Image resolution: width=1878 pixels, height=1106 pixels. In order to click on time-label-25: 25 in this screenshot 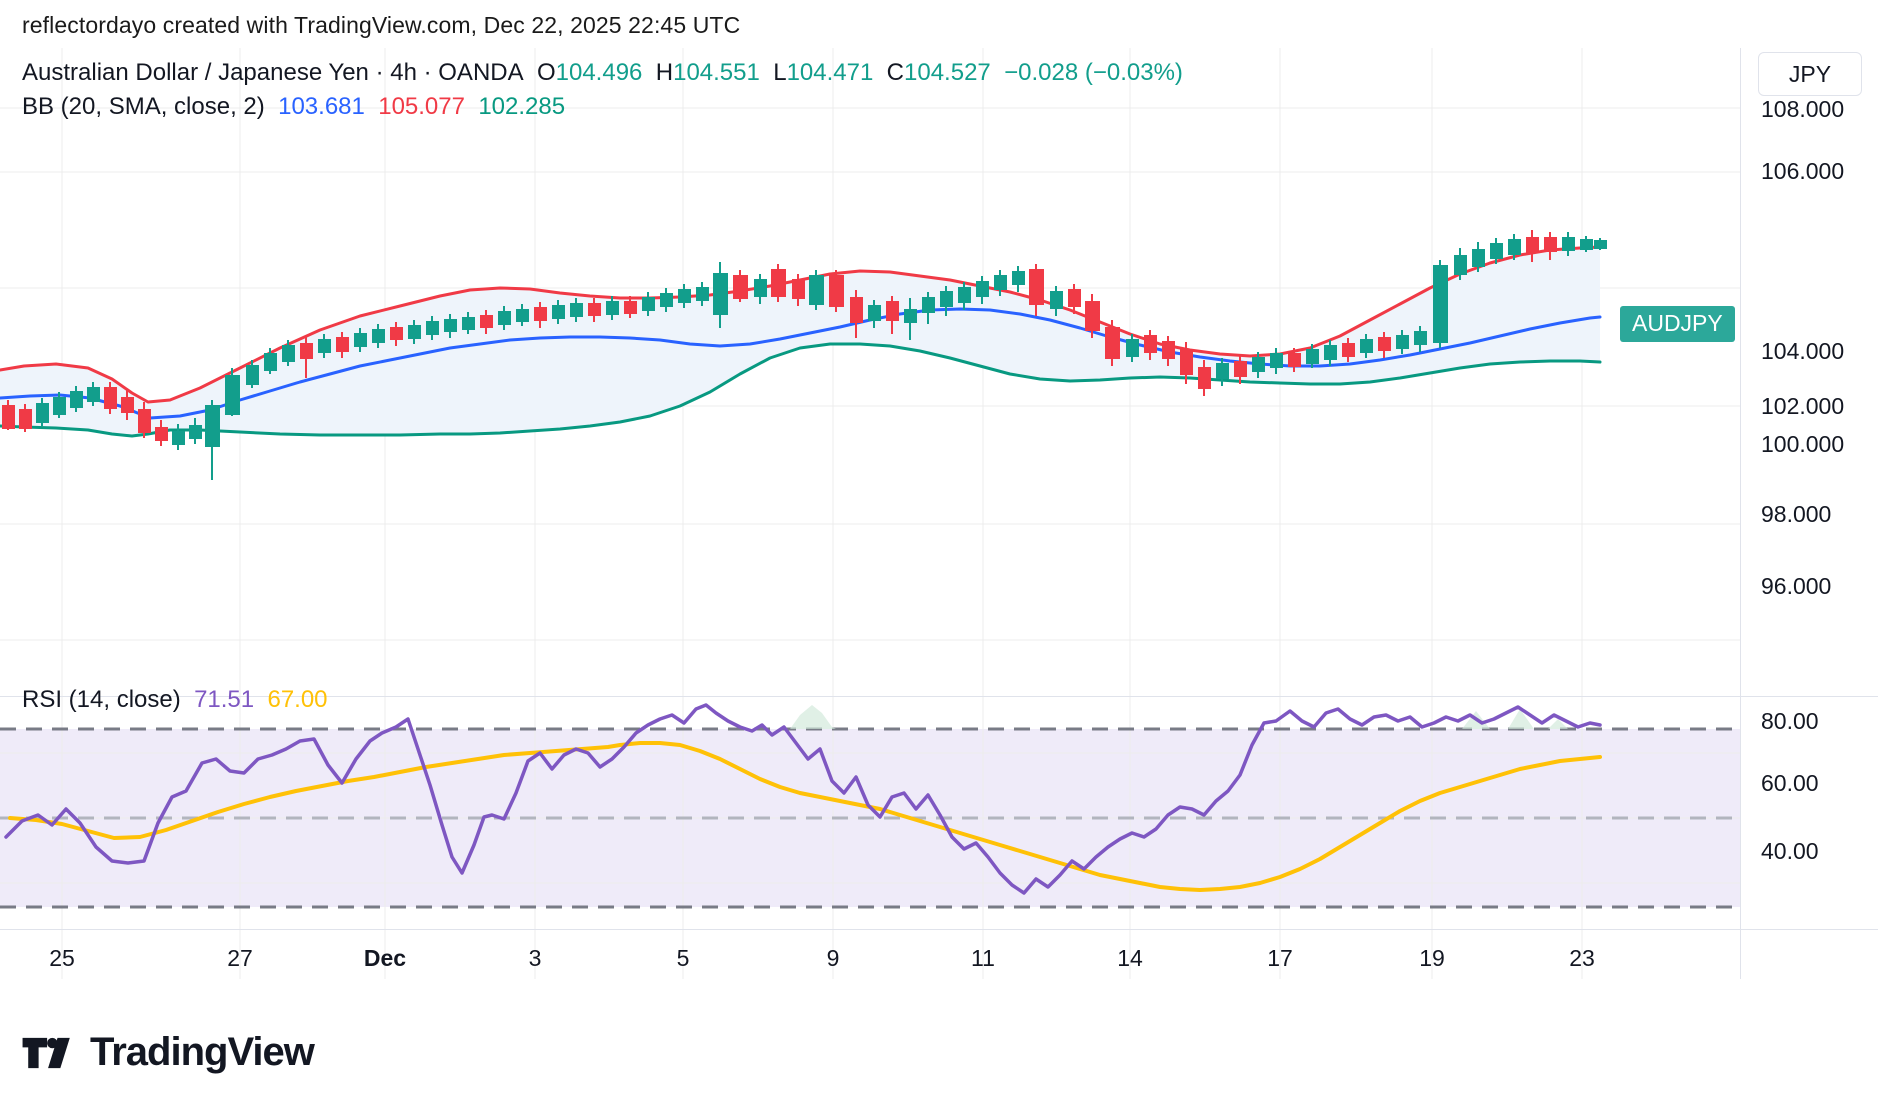, I will do `click(62, 958)`.